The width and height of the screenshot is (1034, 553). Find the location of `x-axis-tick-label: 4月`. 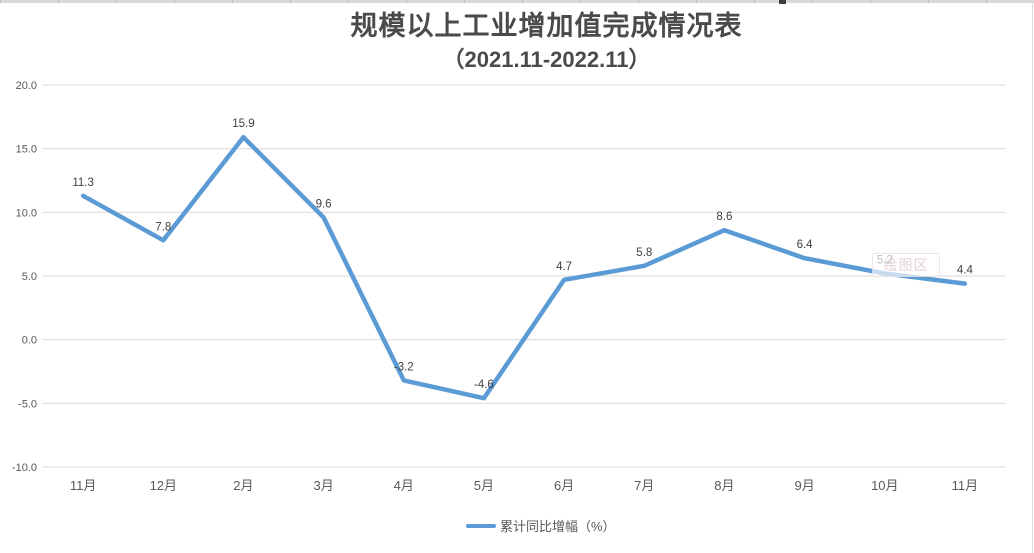

x-axis-tick-label: 4月 is located at coordinates (404, 485).